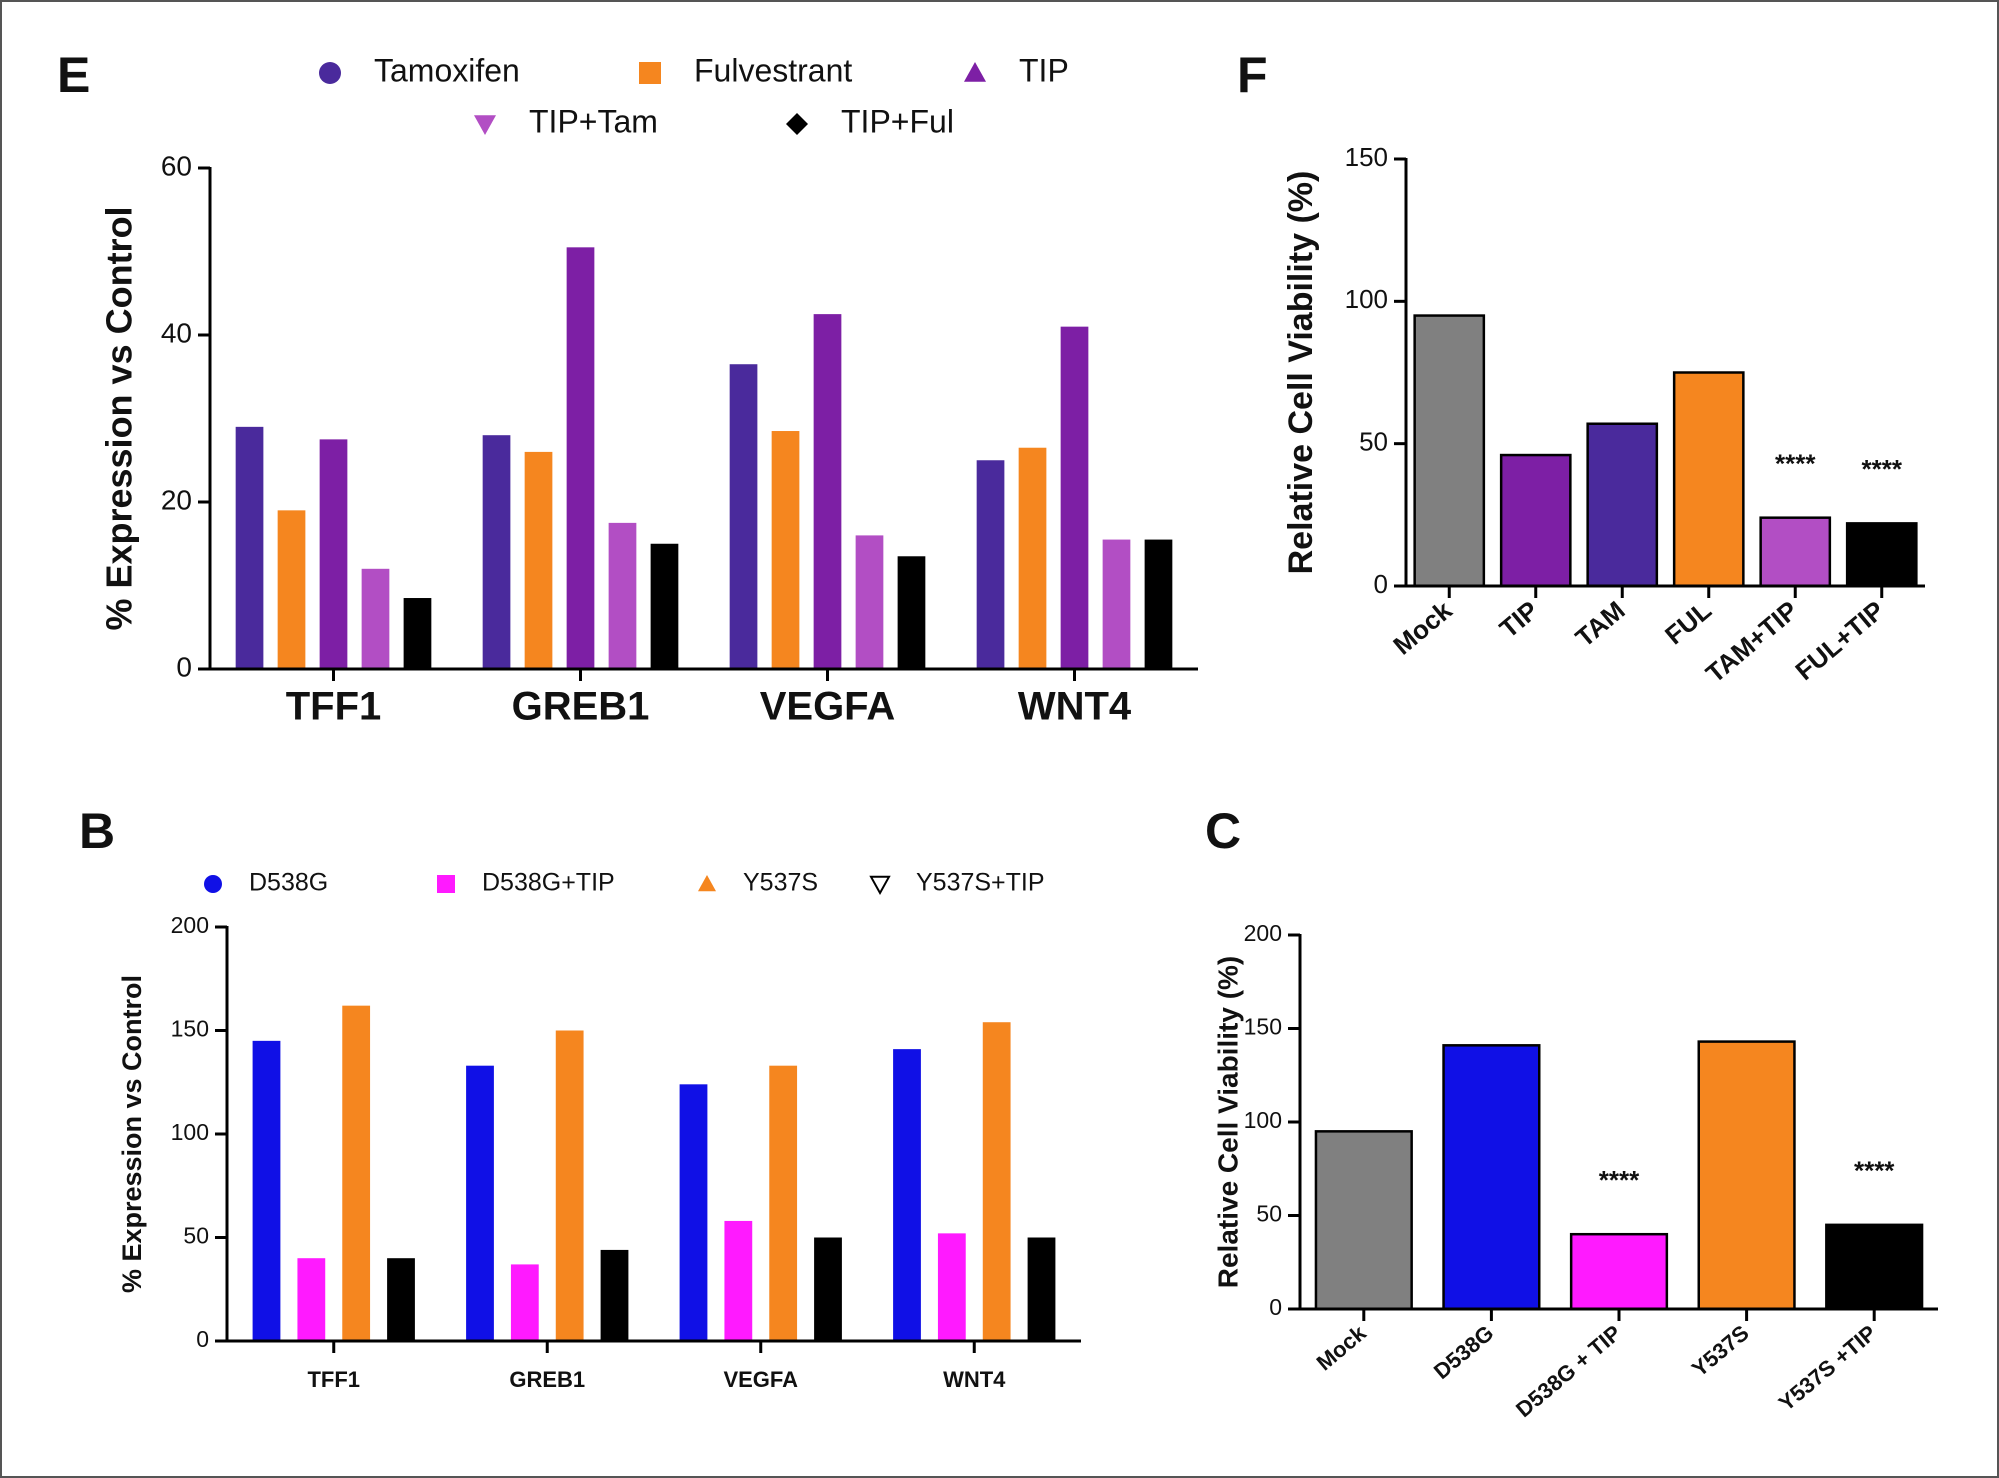 This screenshot has height=1478, width=1999. Describe the element at coordinates (176, 165) in the screenshot. I see `y-tick-label: 60` at that location.